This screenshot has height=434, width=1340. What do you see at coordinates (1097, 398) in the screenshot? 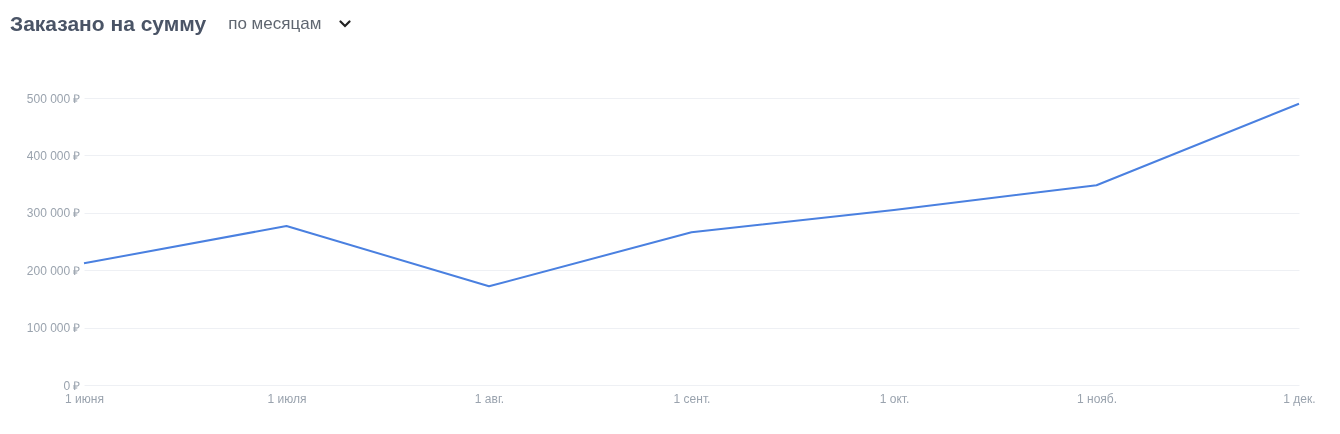
I see `x-tick-label: 1 нояб.` at bounding box center [1097, 398].